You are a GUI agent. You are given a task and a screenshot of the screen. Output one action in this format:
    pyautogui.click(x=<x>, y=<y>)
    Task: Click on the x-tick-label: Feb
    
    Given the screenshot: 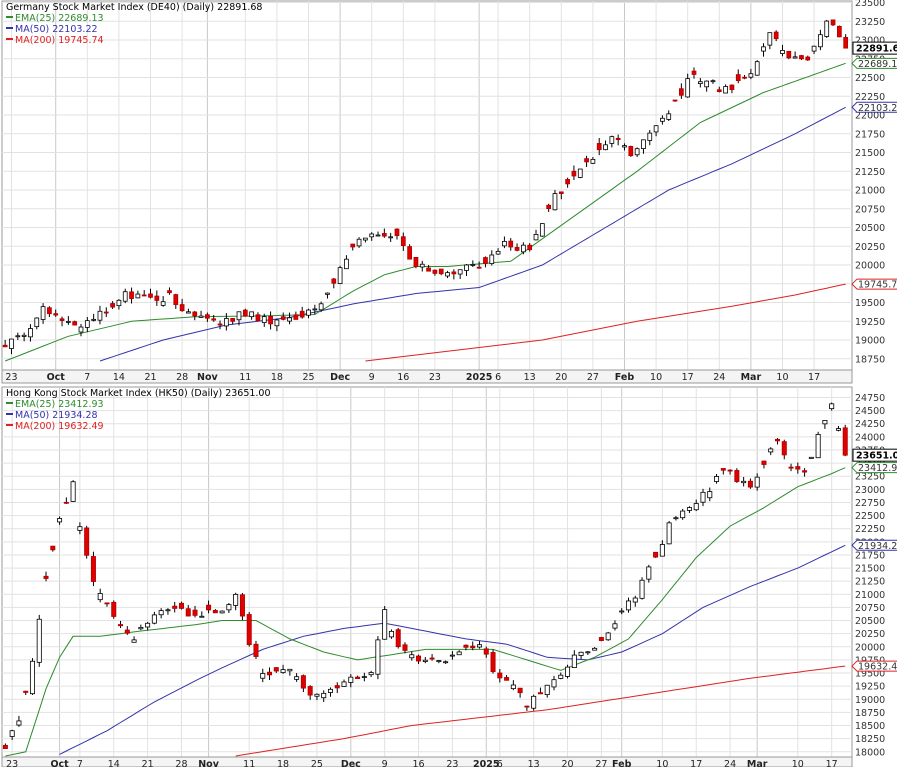 What is the action you would take?
    pyautogui.click(x=622, y=763)
    